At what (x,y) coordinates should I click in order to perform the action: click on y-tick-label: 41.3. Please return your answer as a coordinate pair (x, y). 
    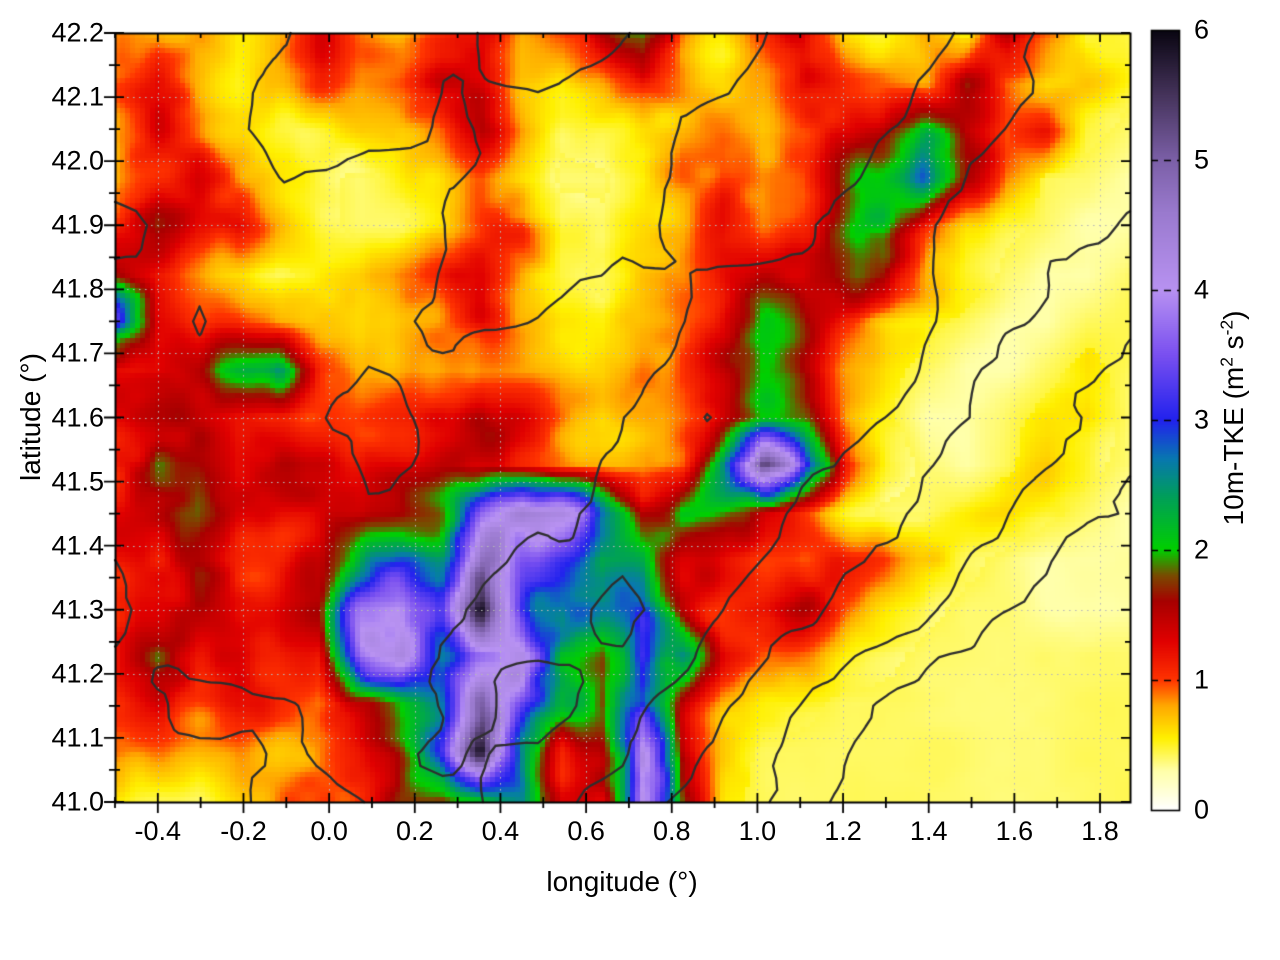
    Looking at the image, I should click on (77, 609).